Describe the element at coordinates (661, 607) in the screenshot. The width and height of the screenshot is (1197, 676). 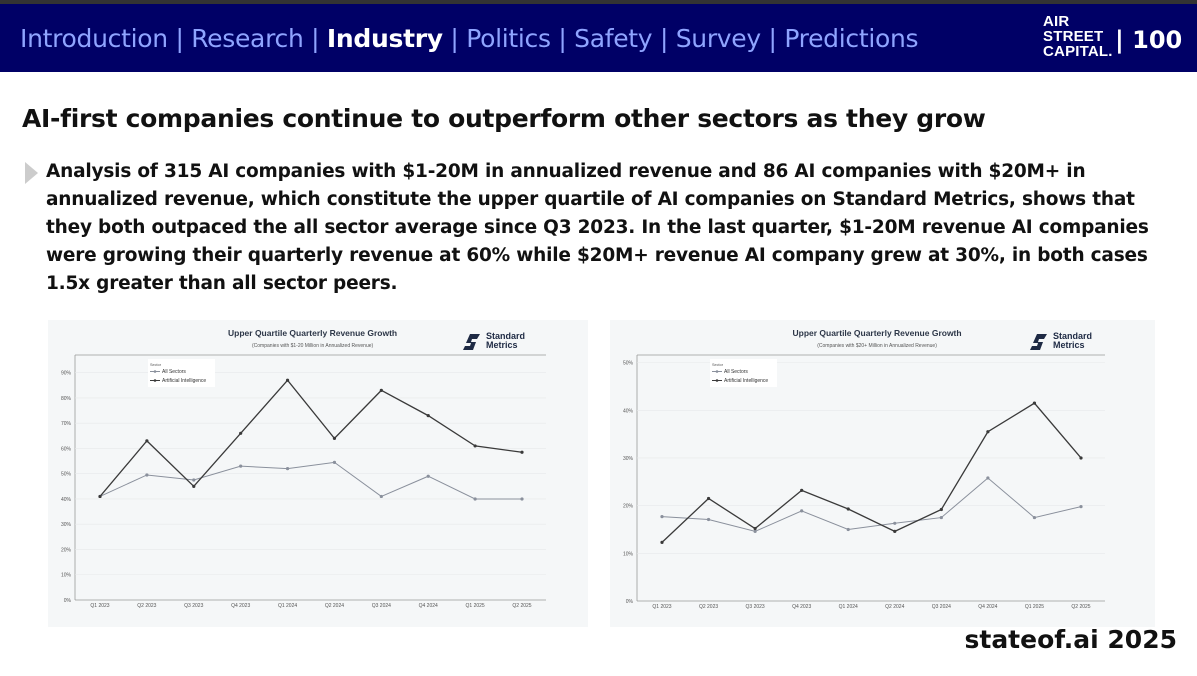
I see `x-tick-label: Q1 2023` at that location.